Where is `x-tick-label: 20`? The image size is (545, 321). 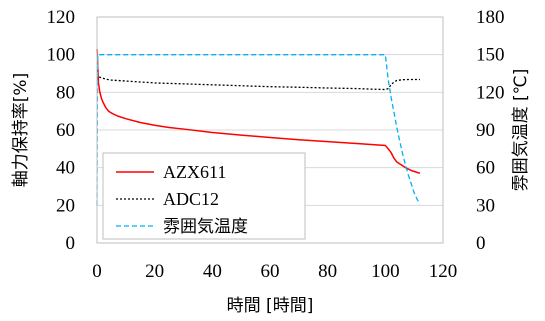 x-tick-label: 20 is located at coordinates (154, 271).